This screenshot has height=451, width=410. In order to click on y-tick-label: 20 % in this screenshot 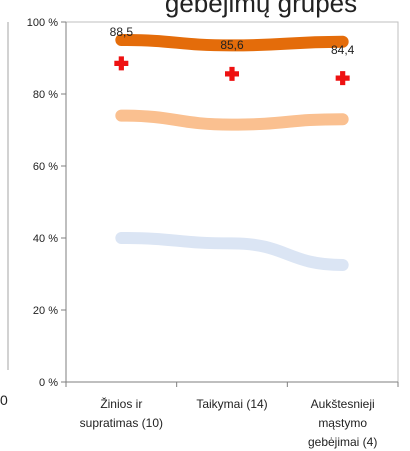, I will do `click(45, 311)`.